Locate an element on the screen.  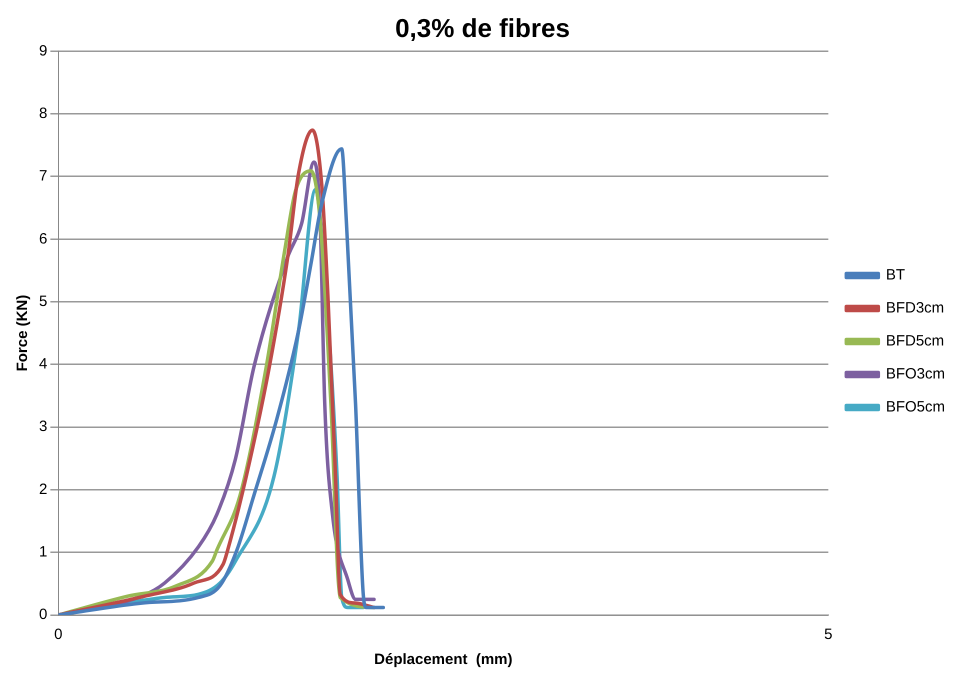
y-tick-label: 4 is located at coordinates (43, 364).